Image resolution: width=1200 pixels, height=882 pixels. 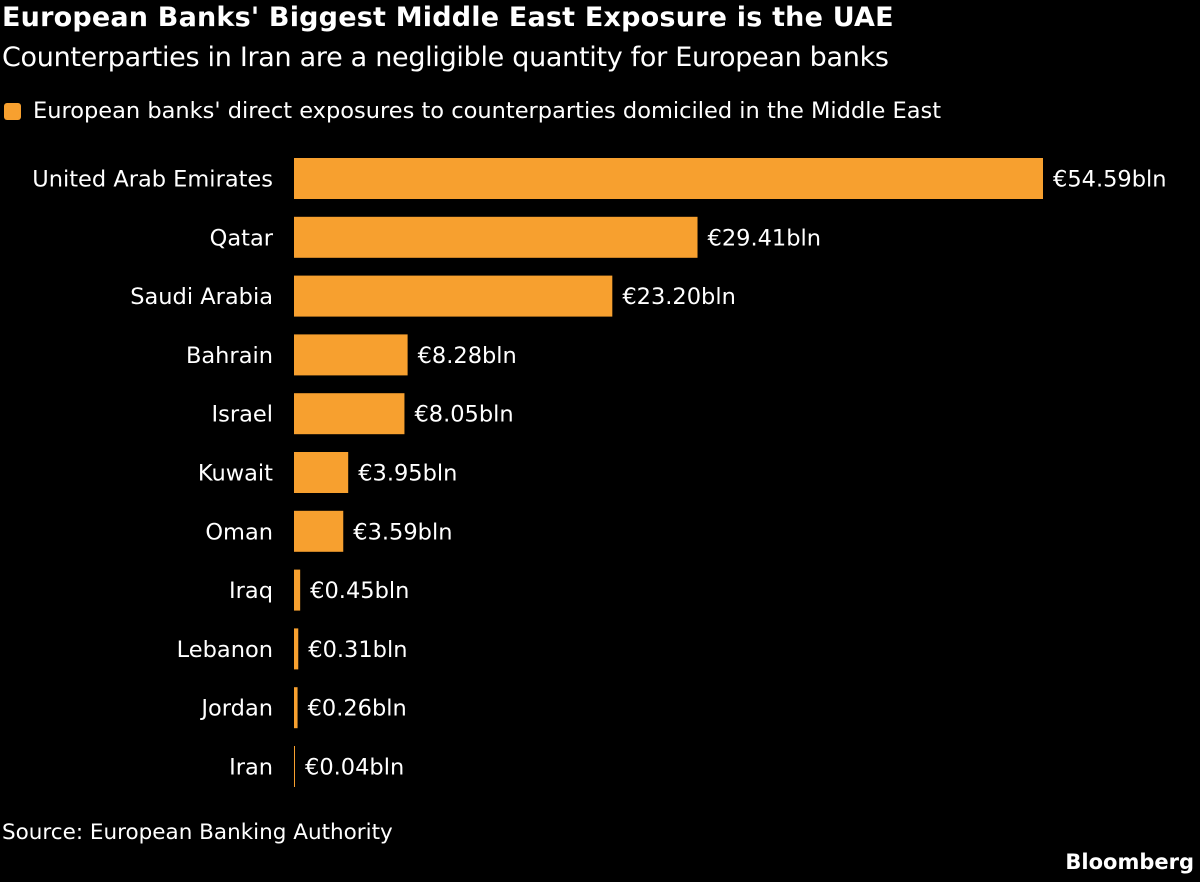 What do you see at coordinates (357, 650) in the screenshot?
I see `data-label: €0.31bln` at bounding box center [357, 650].